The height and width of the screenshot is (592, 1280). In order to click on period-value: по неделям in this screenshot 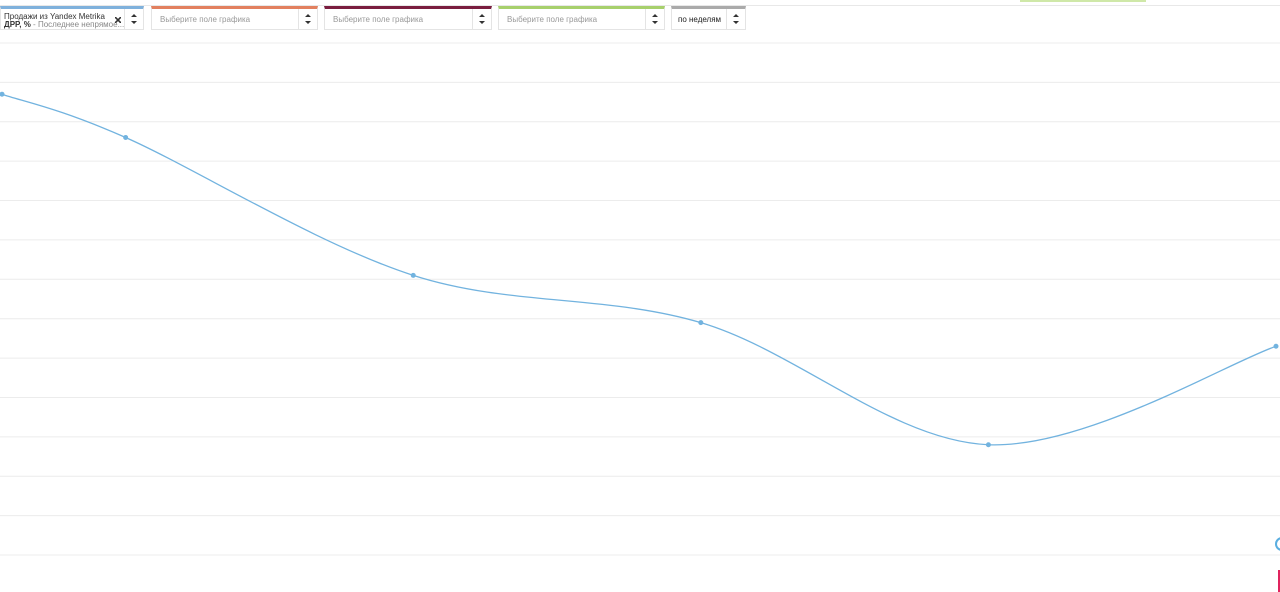, I will do `click(700, 19)`.